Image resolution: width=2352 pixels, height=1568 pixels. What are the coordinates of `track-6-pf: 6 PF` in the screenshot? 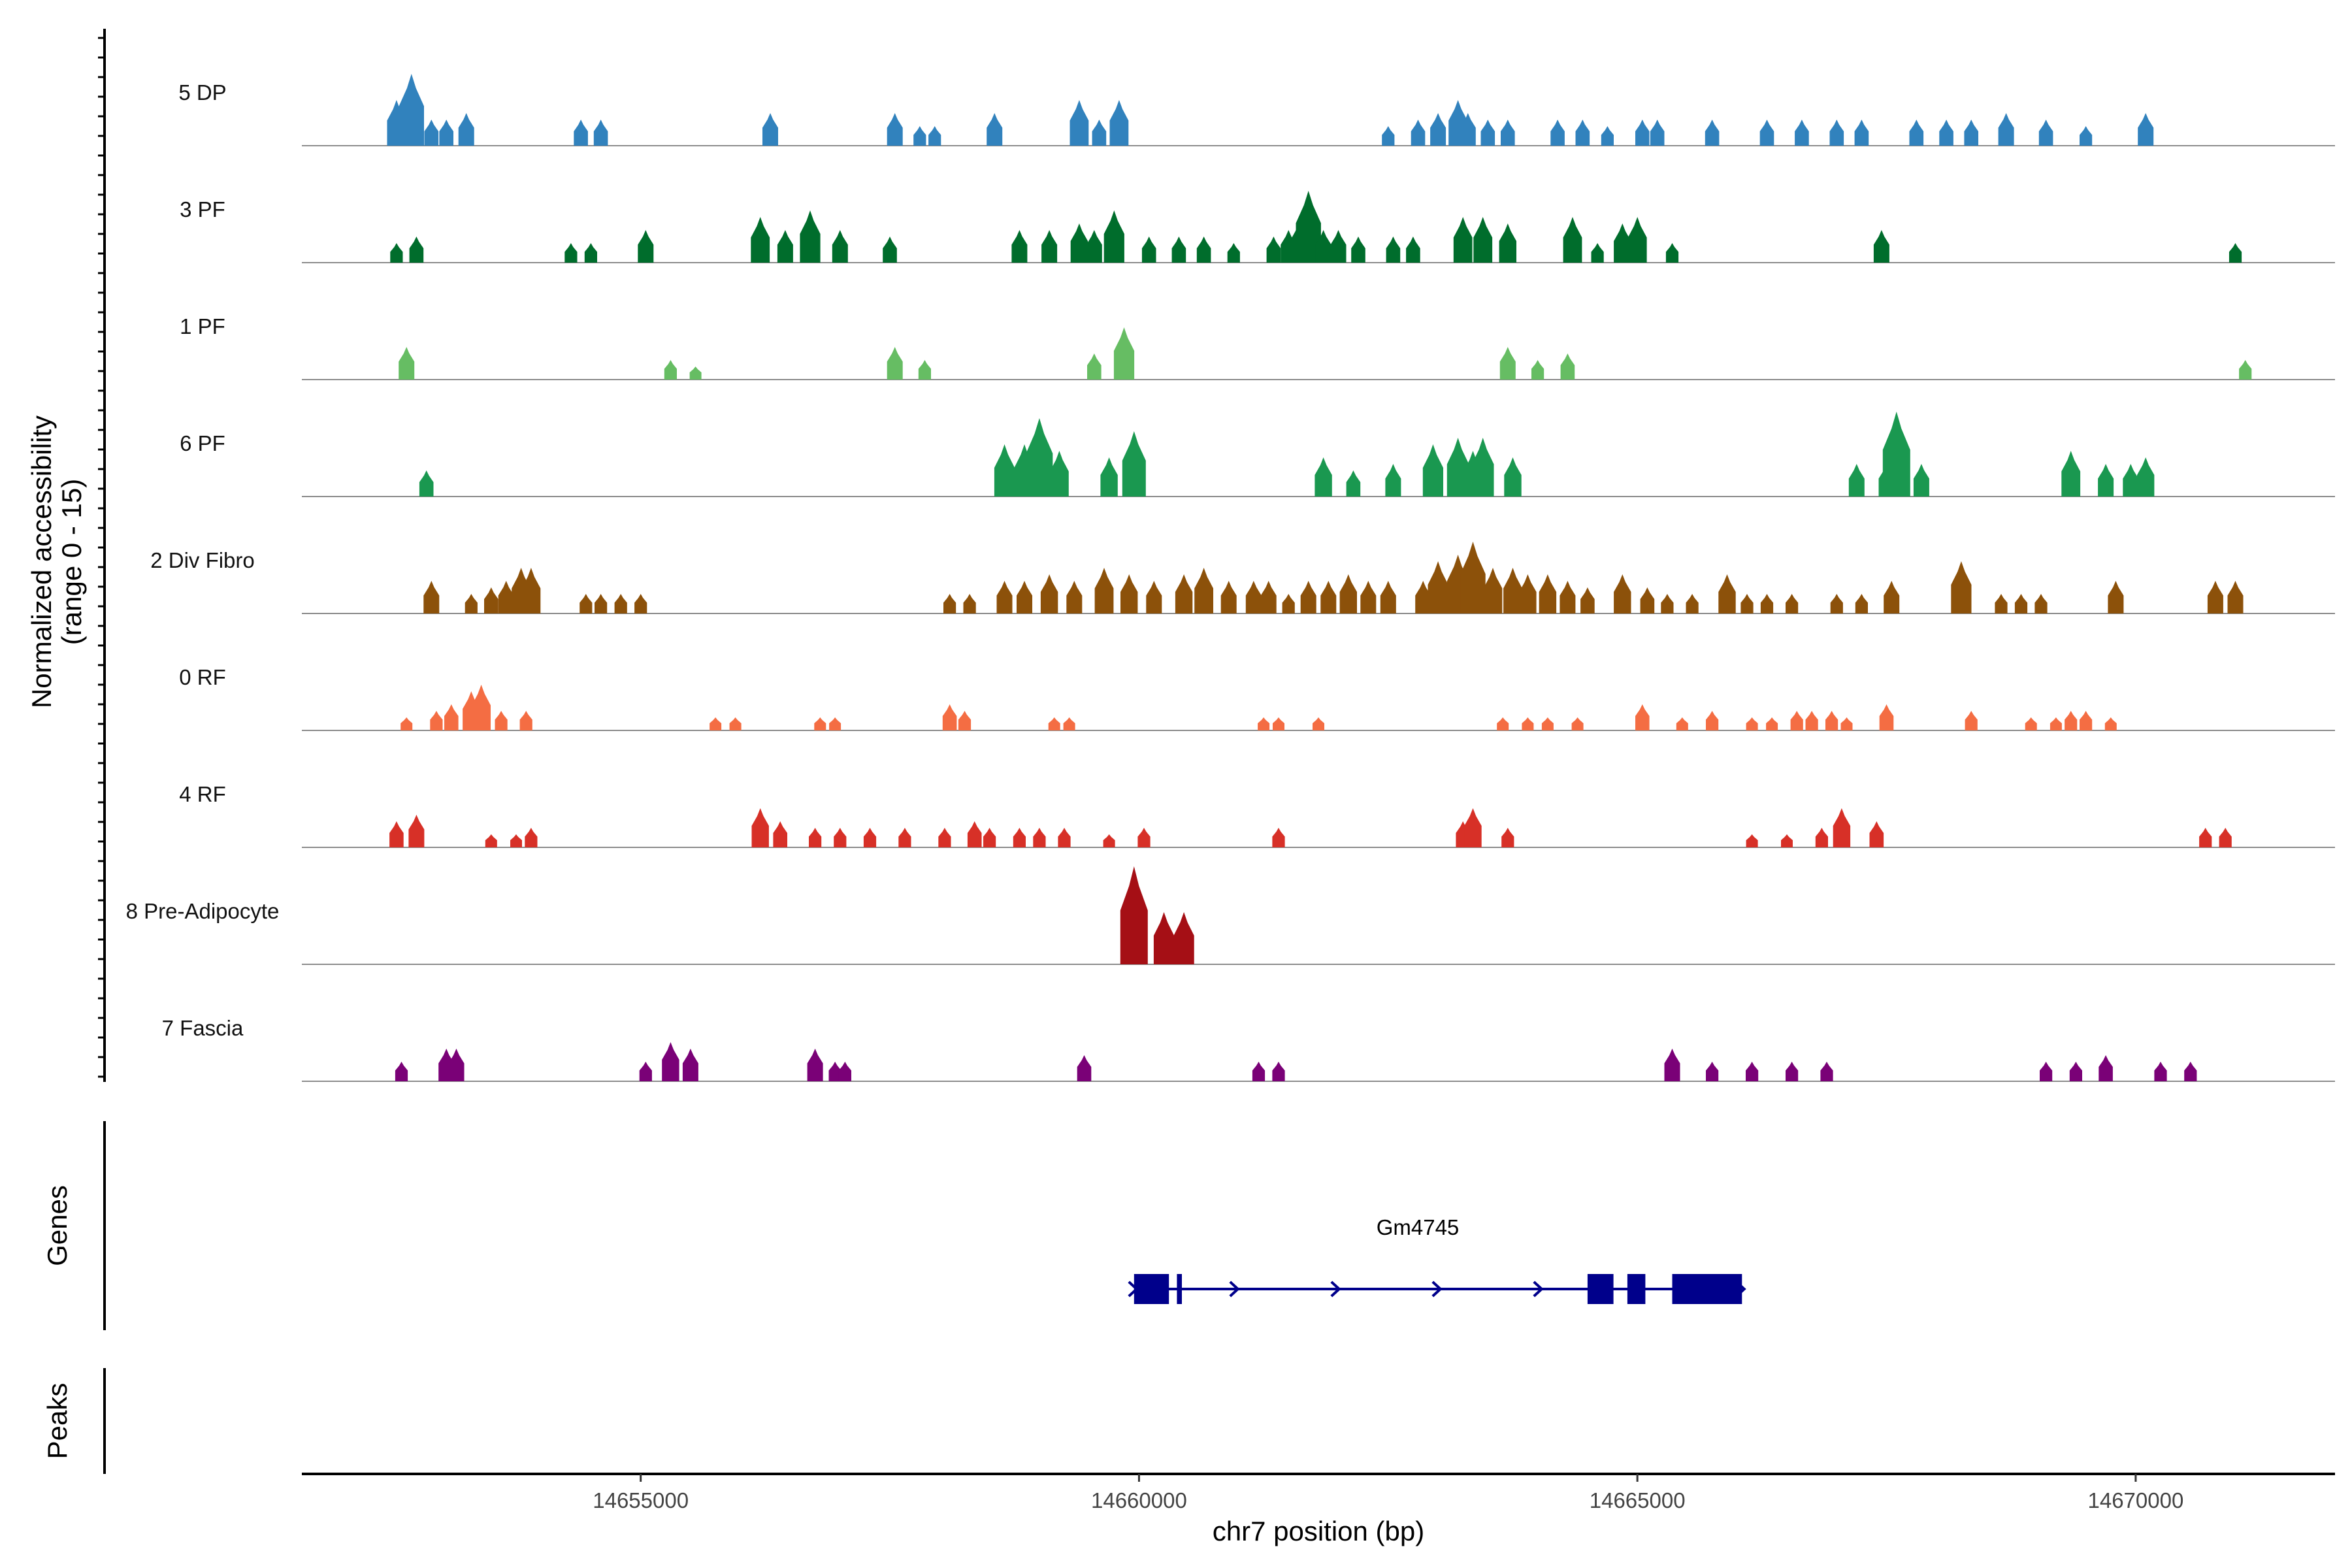 It's located at (1257, 454).